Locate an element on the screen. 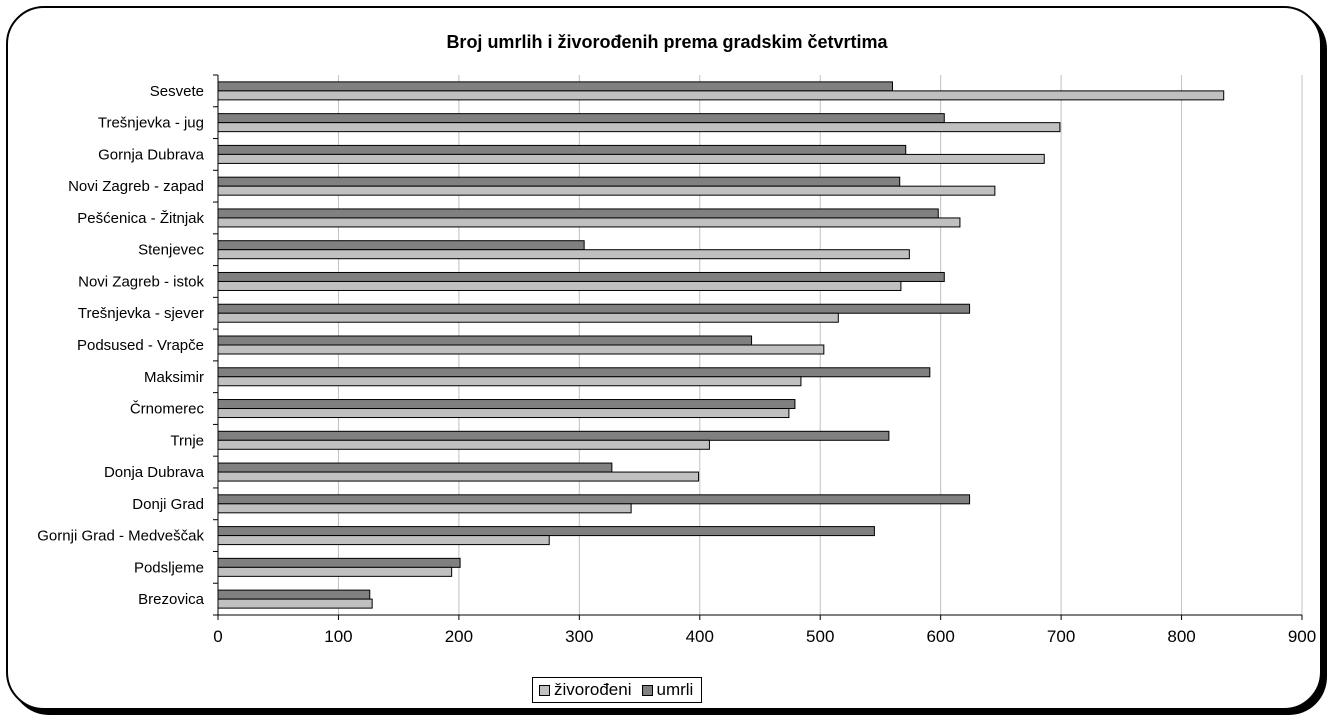 Image resolution: width=1334 pixels, height=715 pixels. category-label: Podsljeme is located at coordinates (169, 567).